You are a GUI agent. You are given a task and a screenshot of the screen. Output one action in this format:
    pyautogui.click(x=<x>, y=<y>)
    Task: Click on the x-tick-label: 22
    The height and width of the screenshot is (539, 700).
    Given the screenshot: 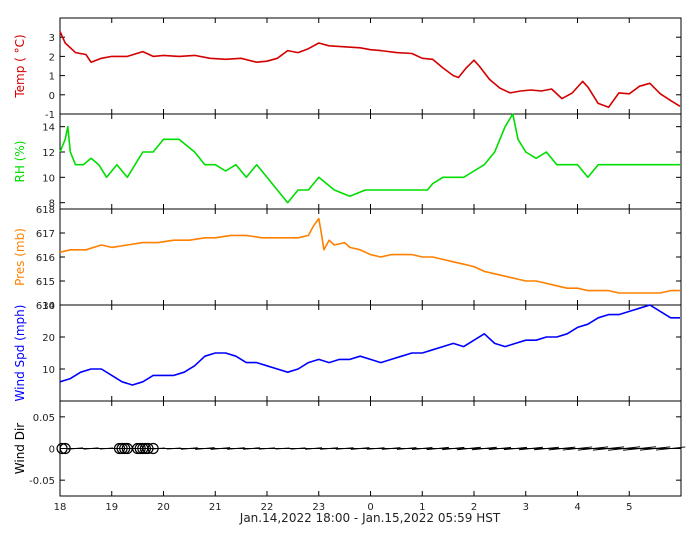 What is the action you would take?
    pyautogui.click(x=267, y=507)
    